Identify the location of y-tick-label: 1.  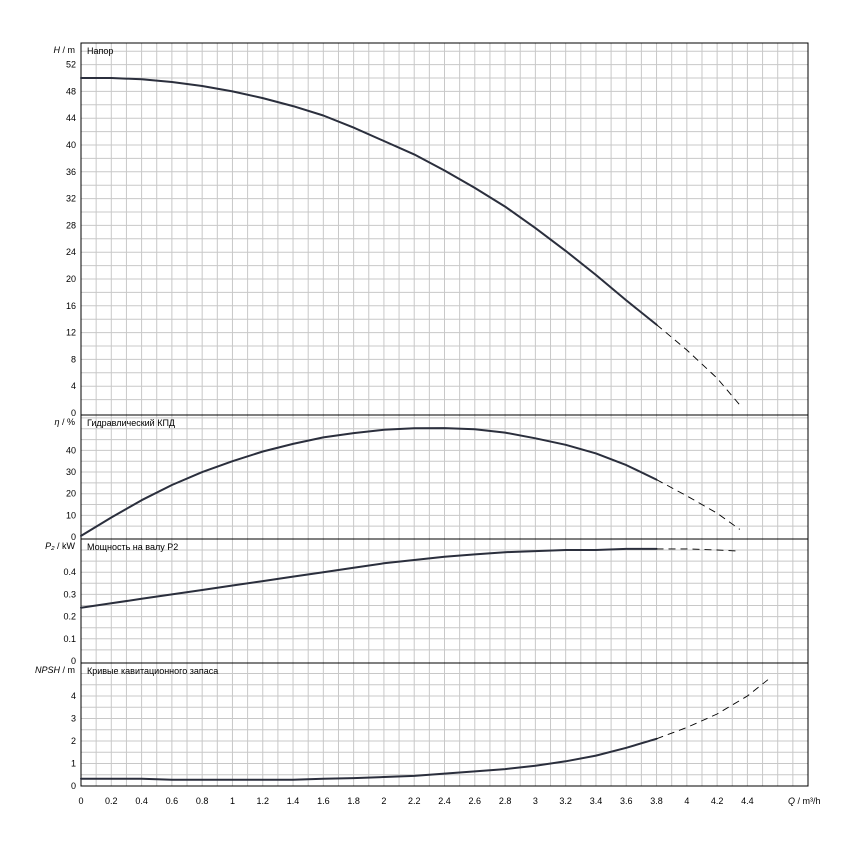
(73, 764).